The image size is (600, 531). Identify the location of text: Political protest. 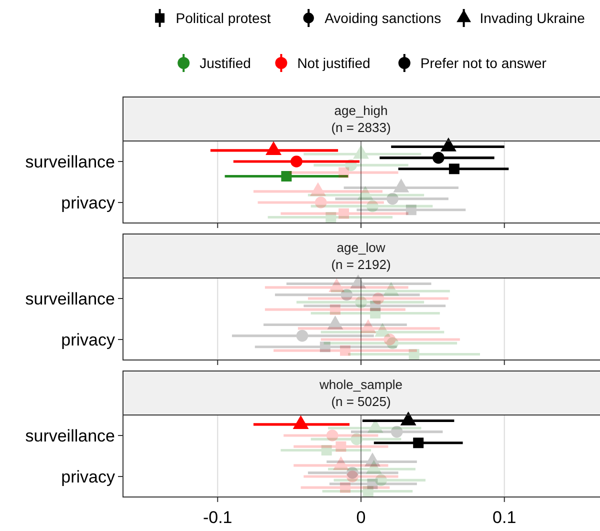
(223, 18).